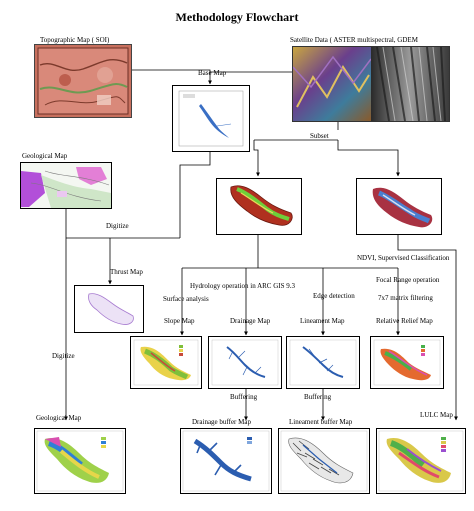 This screenshot has width=474, height=511. What do you see at coordinates (436, 415) in the screenshot?
I see `lulc-map-label: LULC Map` at bounding box center [436, 415].